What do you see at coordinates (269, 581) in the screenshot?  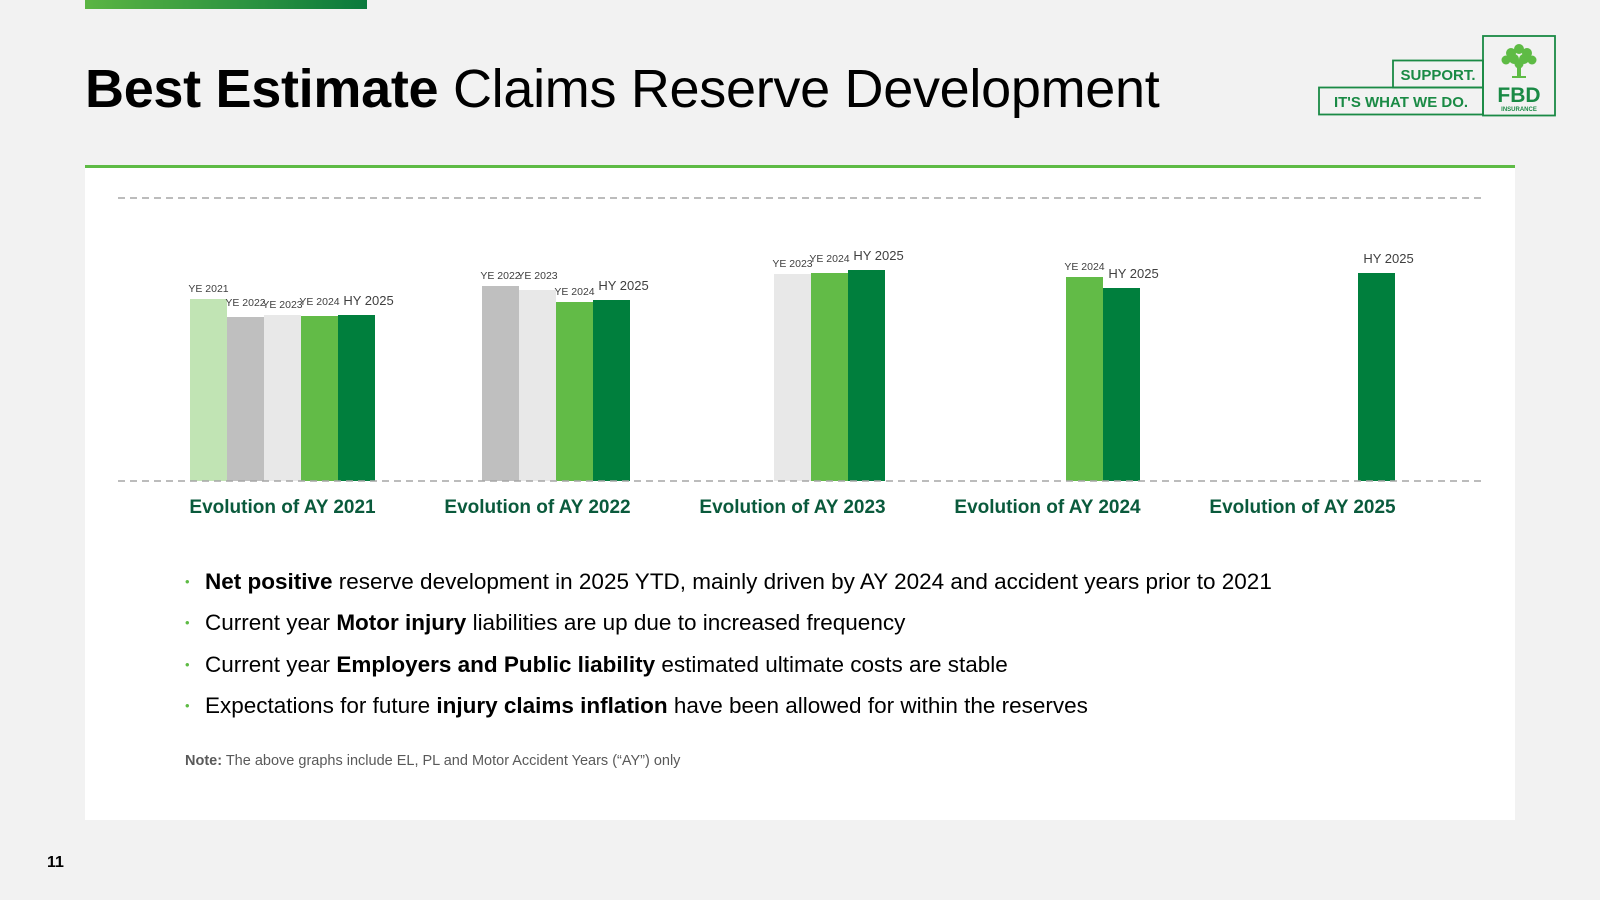 I see `bullet-bold: Net positive` at bounding box center [269, 581].